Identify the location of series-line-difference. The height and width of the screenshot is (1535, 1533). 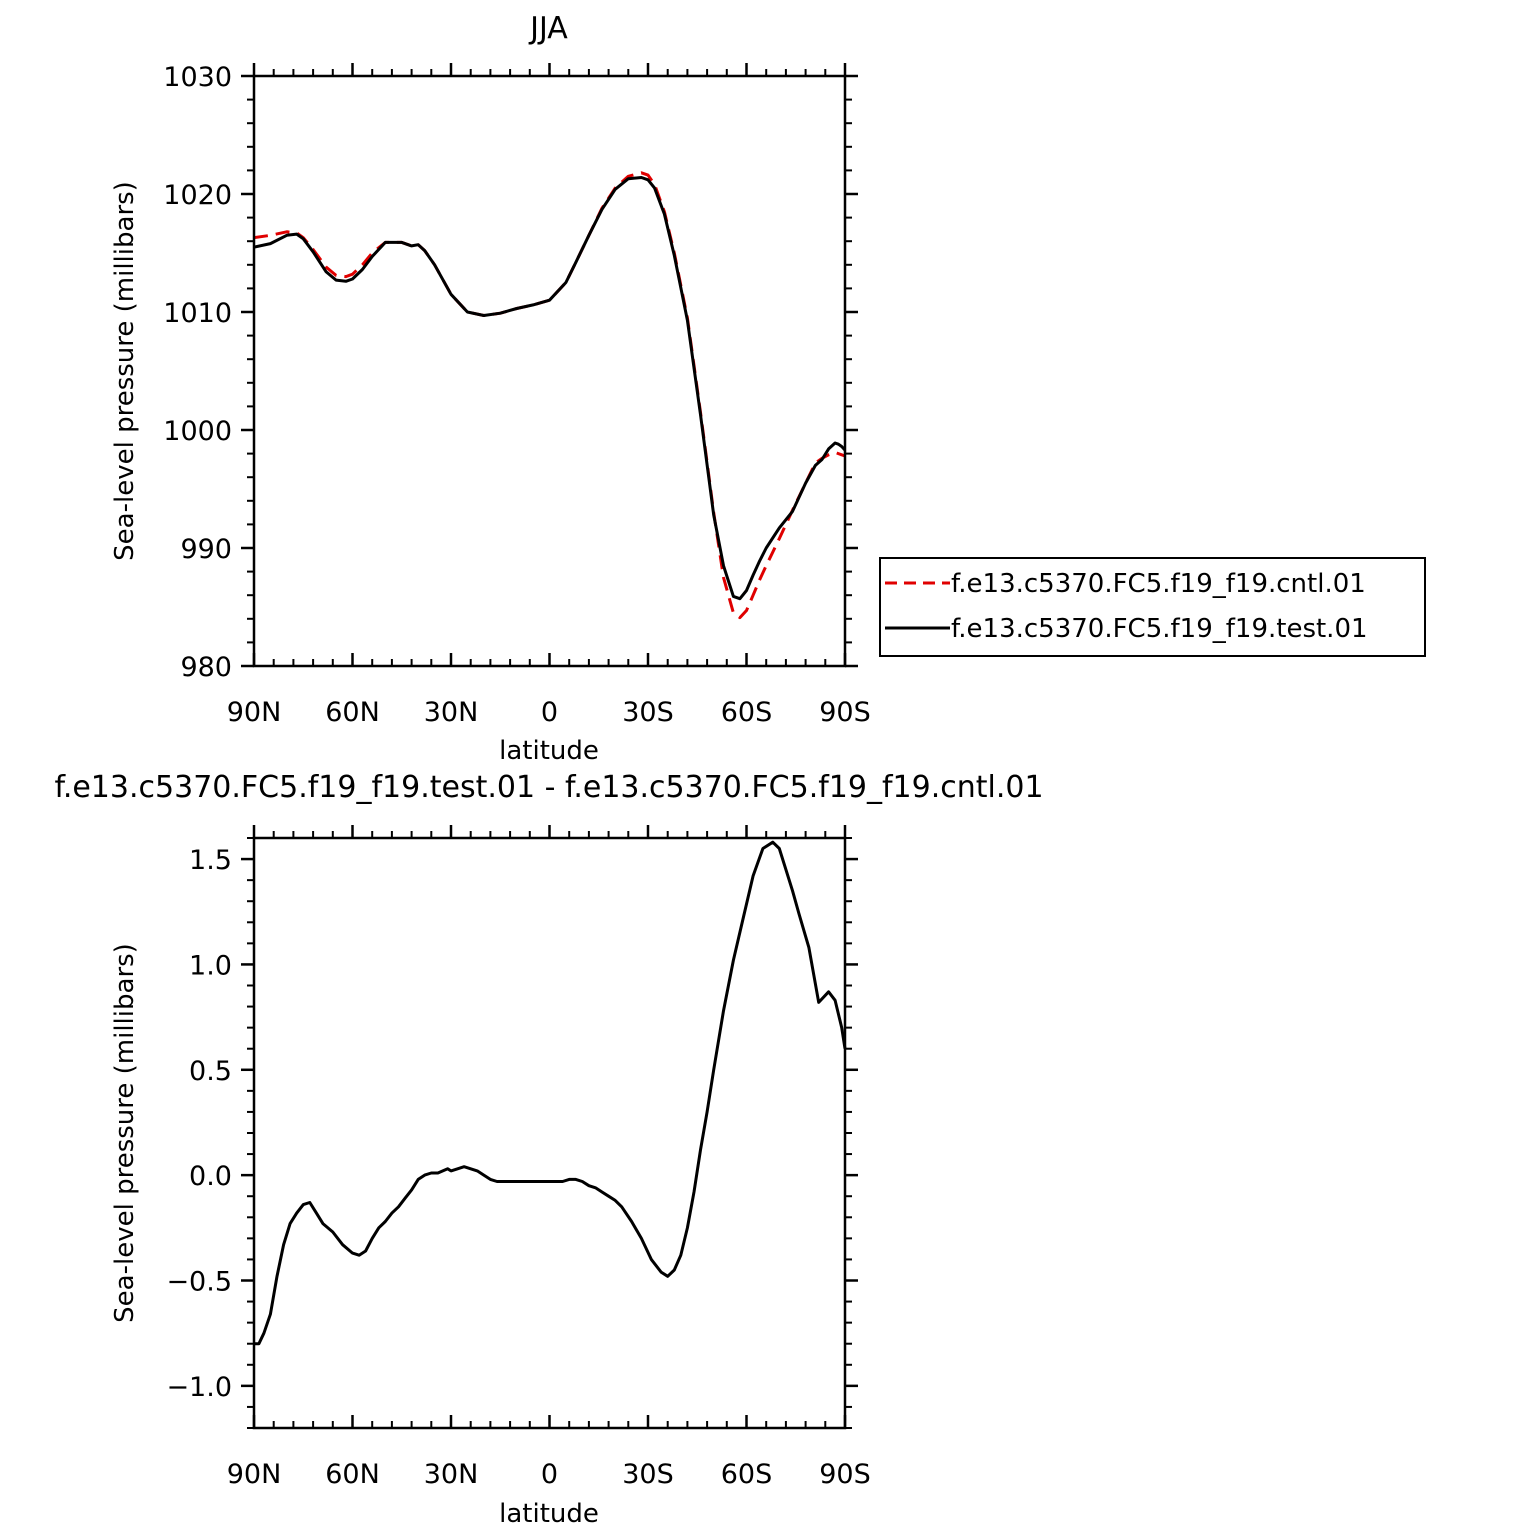
(550, 1093).